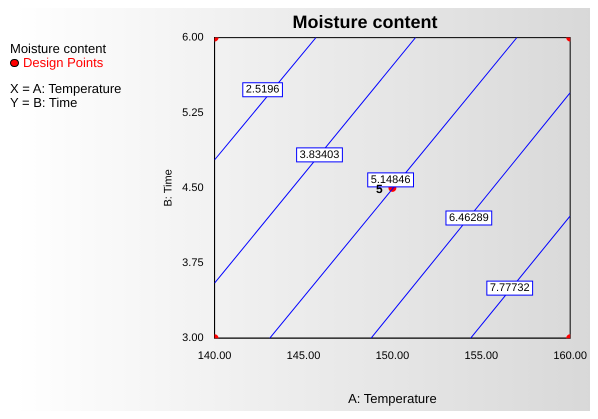 This screenshot has width=598, height=419. Describe the element at coordinates (303, 356) in the screenshot. I see `x-tick-label: 145.00` at that location.